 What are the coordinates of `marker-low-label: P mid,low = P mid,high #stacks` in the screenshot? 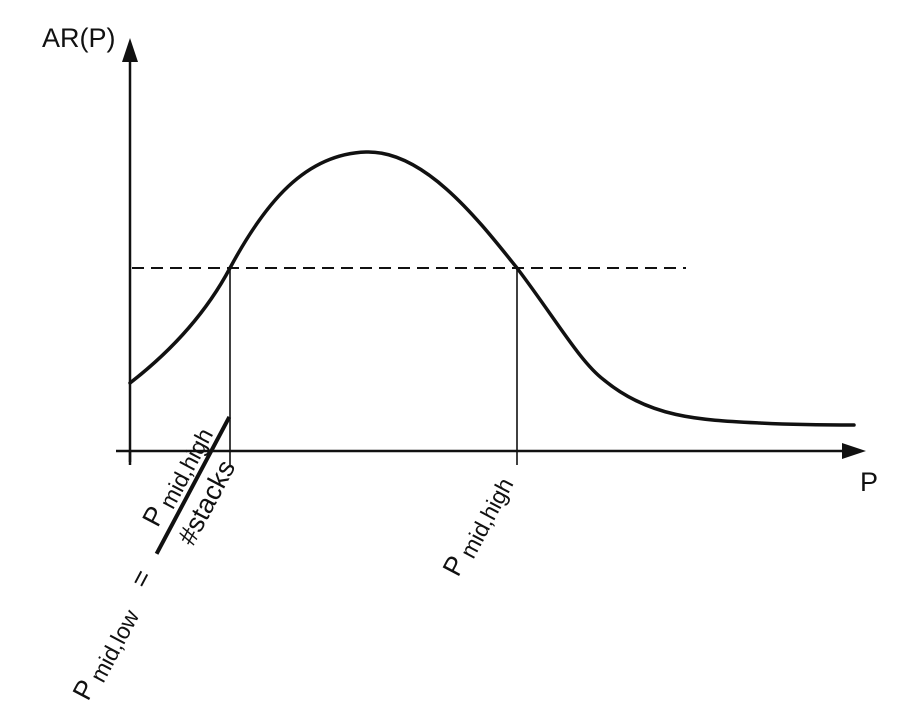 It's located at (154, 560).